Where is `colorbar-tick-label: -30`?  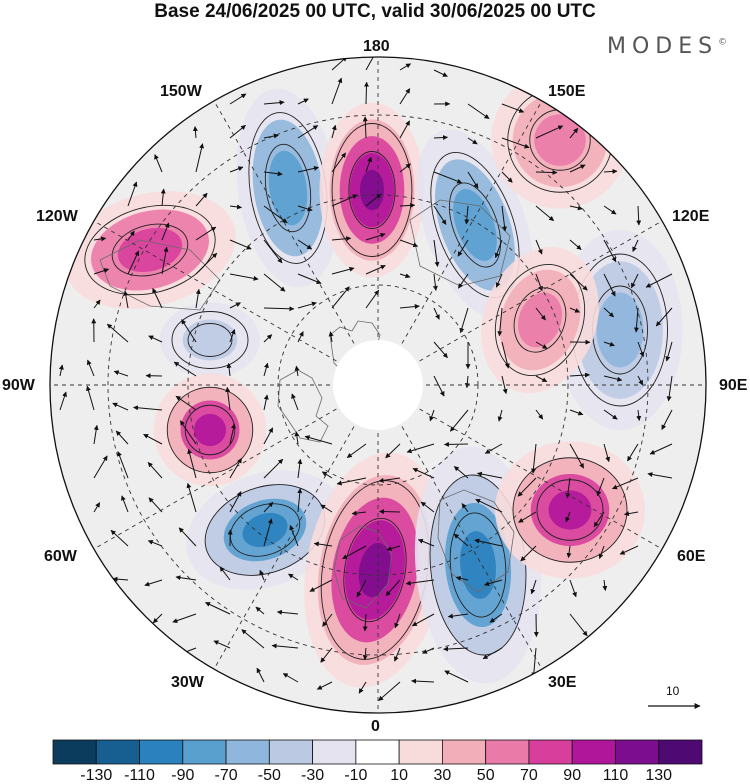
colorbar-tick-label: -30 is located at coordinates (312, 776).